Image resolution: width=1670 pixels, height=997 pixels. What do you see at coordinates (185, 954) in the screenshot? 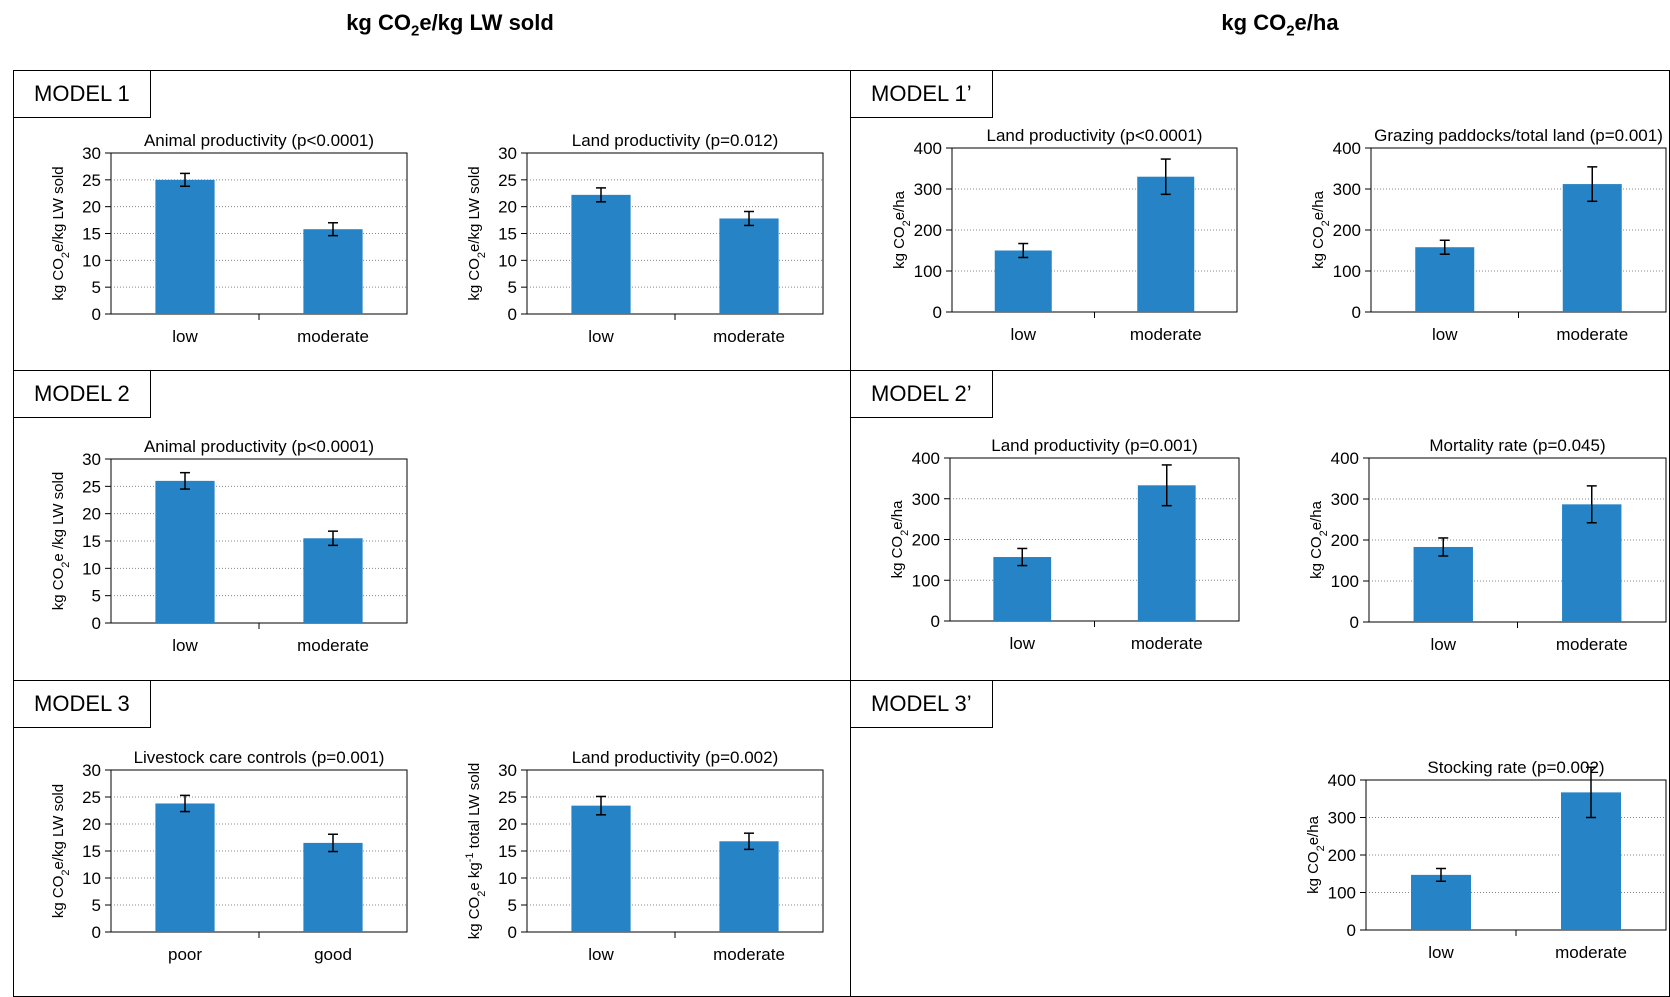
I see `x-tick-label: poor` at bounding box center [185, 954].